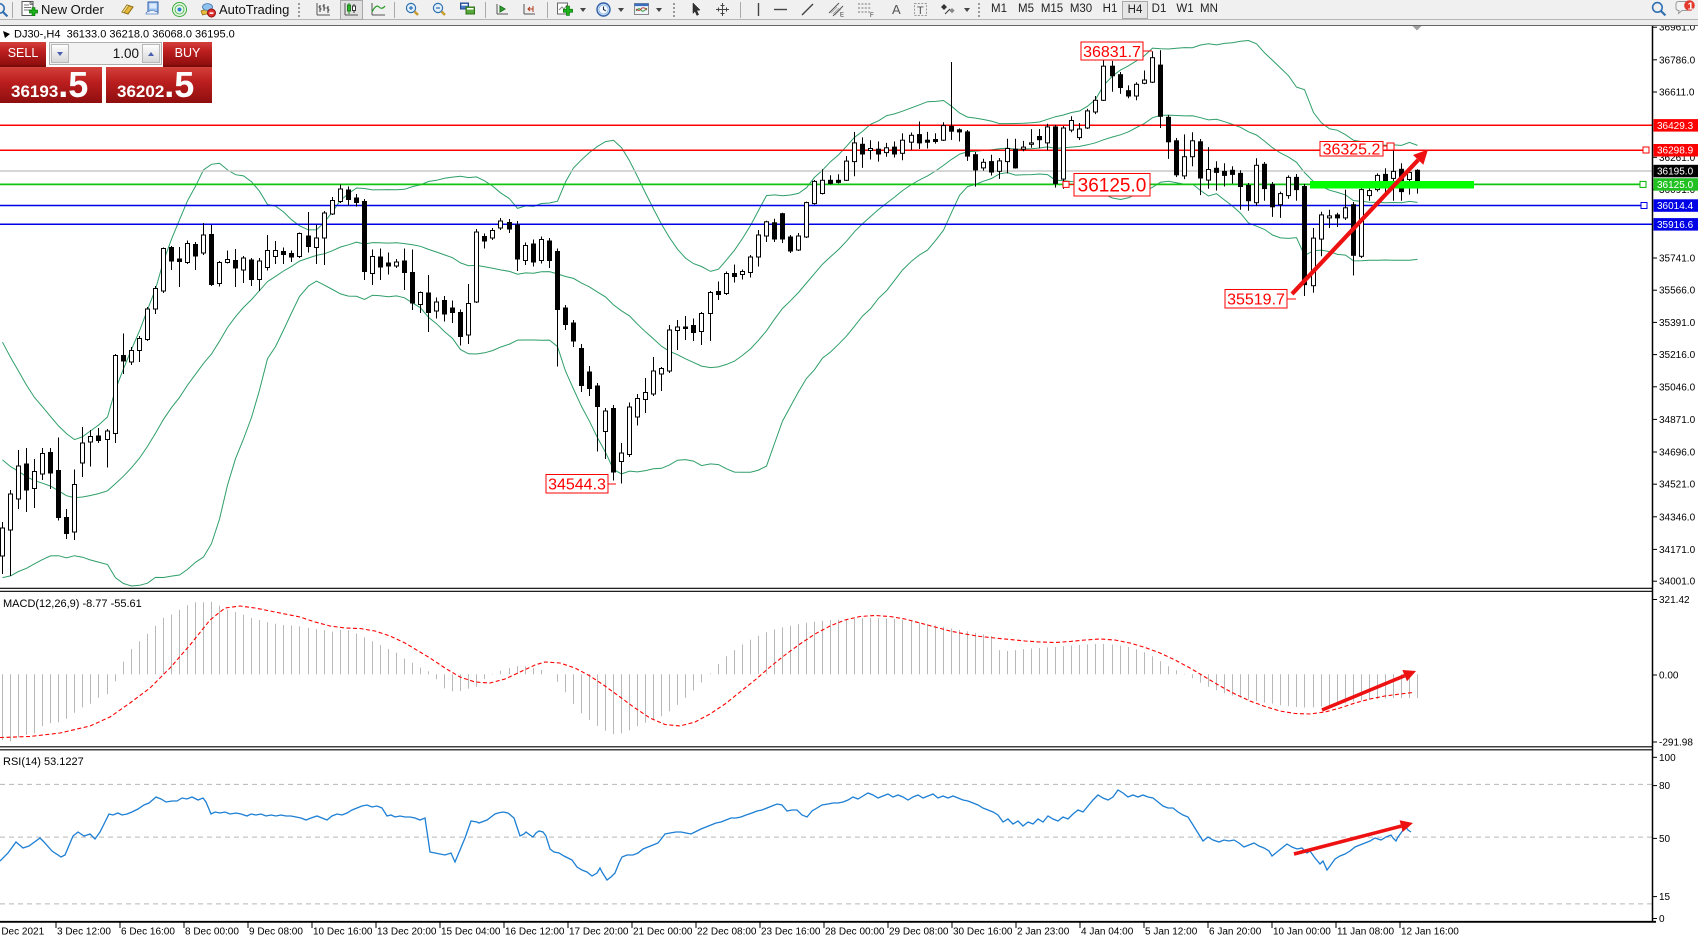  Describe the element at coordinates (1665, 839) in the screenshot. I see `svg-text: 50` at that location.